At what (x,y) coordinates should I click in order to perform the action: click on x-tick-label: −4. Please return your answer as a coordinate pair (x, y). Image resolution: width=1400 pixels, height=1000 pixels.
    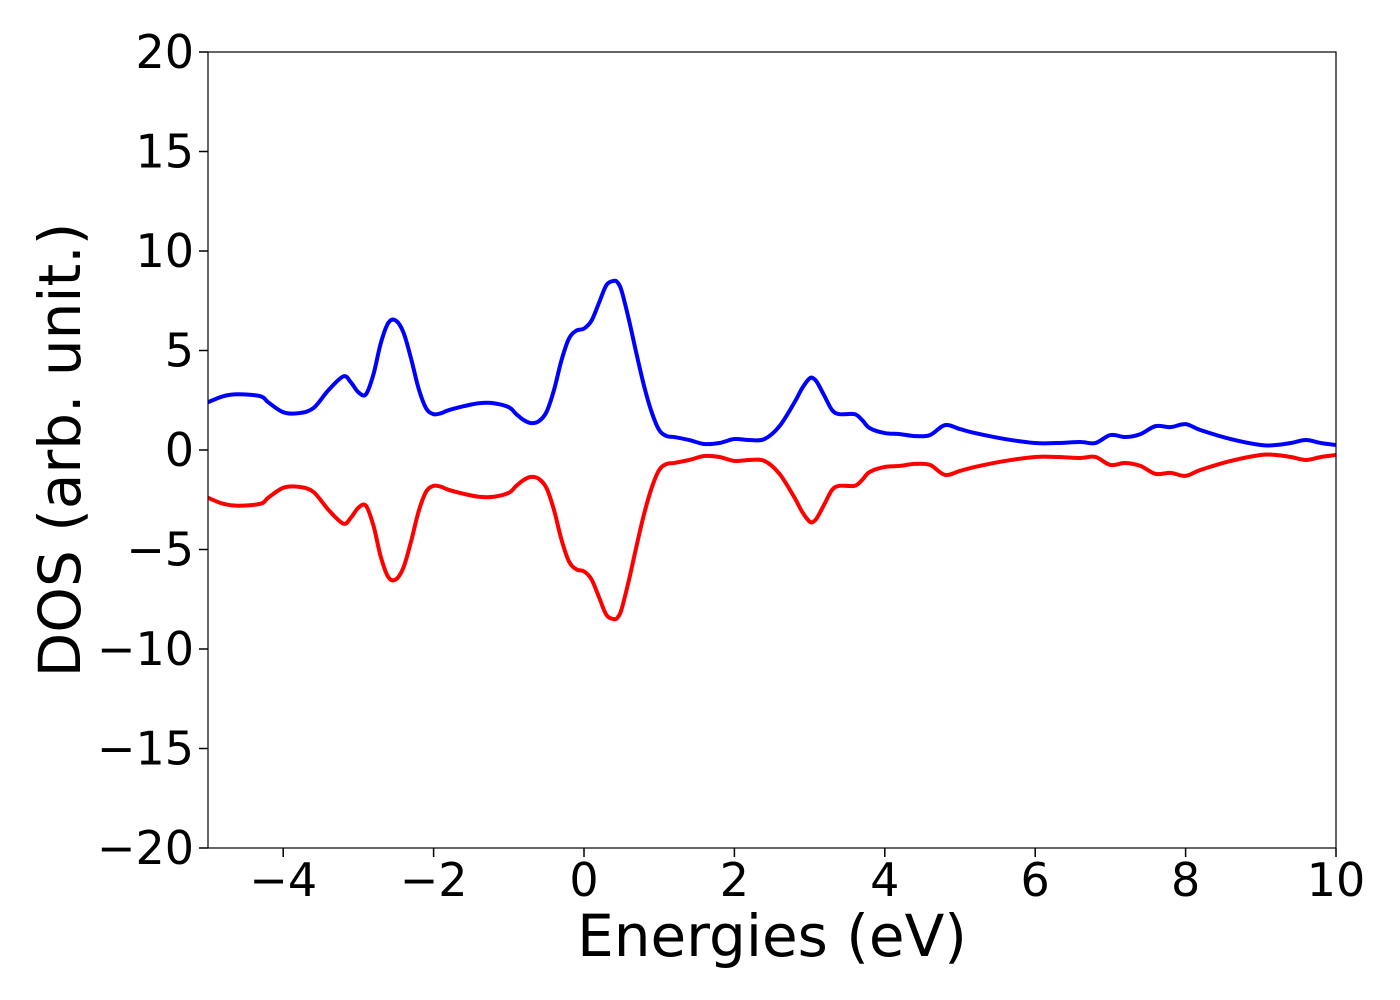
    Looking at the image, I should click on (283, 880).